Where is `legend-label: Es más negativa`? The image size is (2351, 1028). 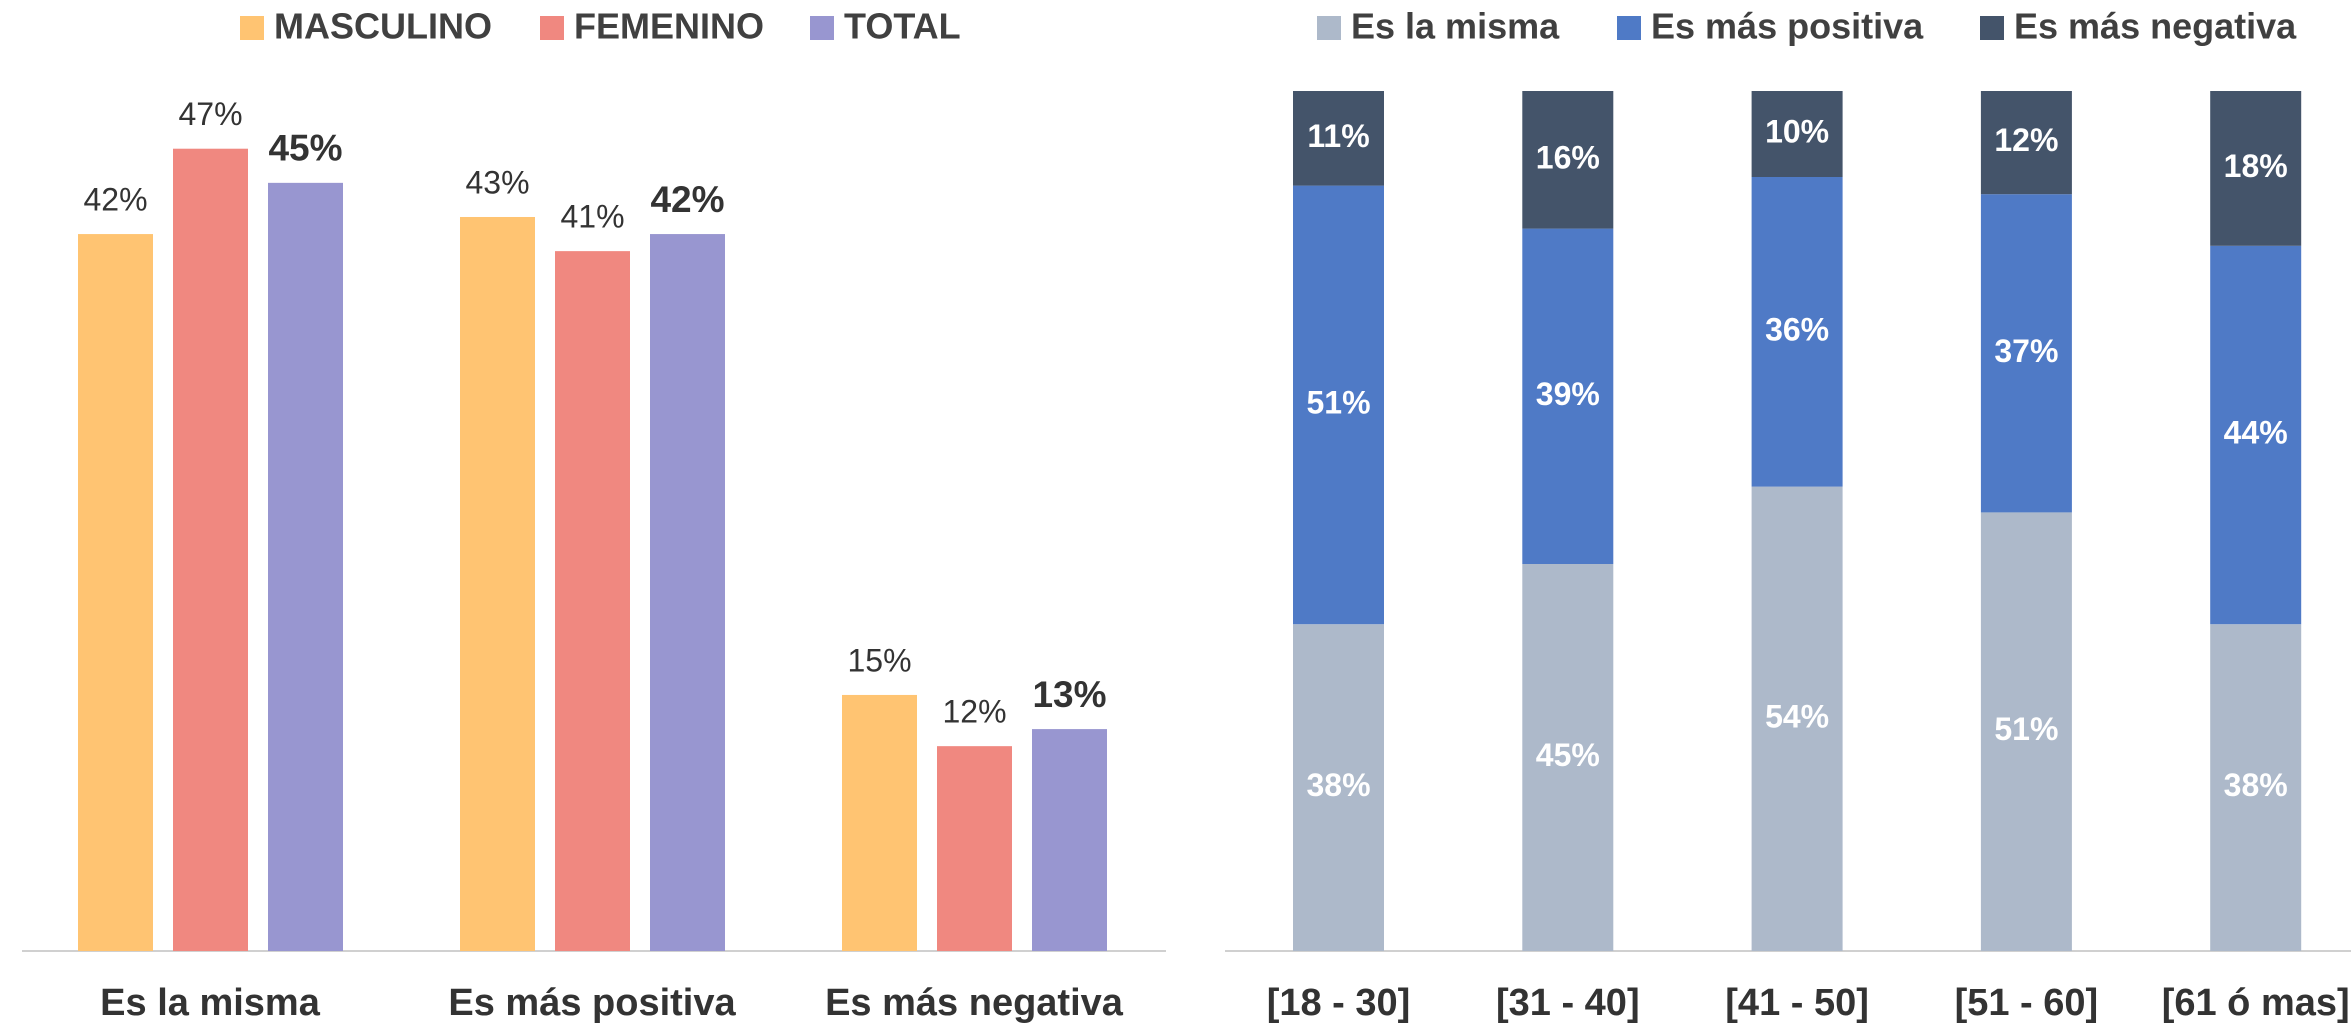
legend-label: Es más negativa is located at coordinates (2155, 26).